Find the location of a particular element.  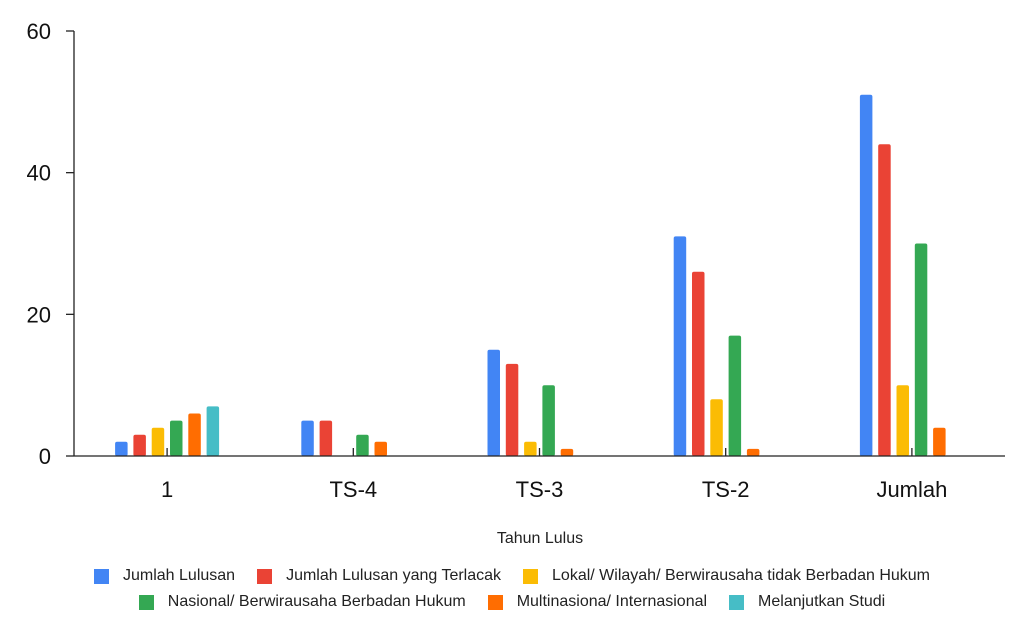

x-tick-label: 1 is located at coordinates (167, 489).